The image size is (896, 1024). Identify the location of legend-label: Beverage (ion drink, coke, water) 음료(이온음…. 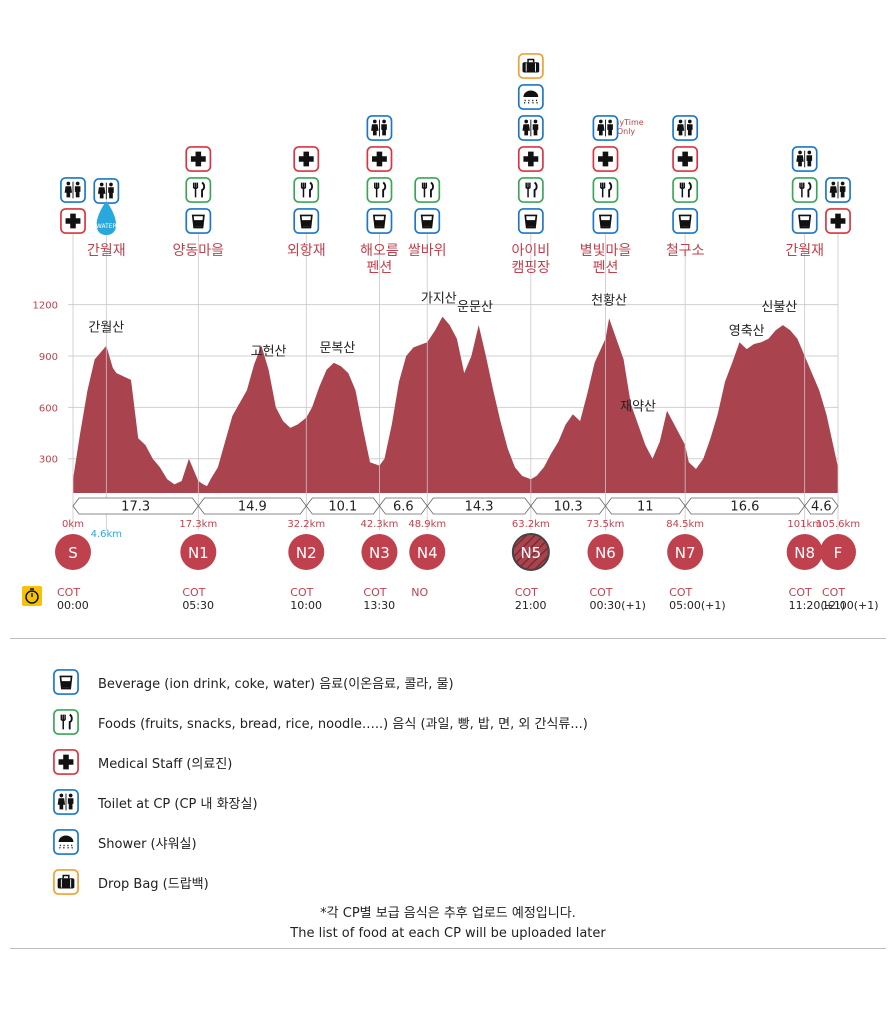
(276, 684).